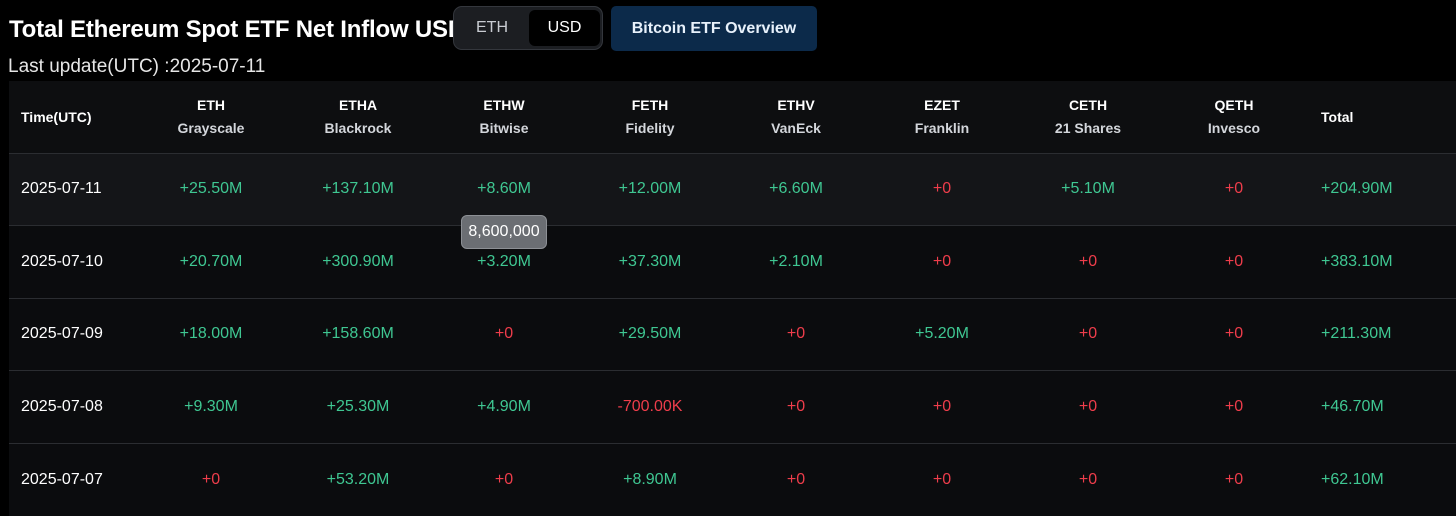 The width and height of the screenshot is (1456, 516). What do you see at coordinates (1234, 117) in the screenshot?
I see `column-header-qeth: QETH Invesco` at bounding box center [1234, 117].